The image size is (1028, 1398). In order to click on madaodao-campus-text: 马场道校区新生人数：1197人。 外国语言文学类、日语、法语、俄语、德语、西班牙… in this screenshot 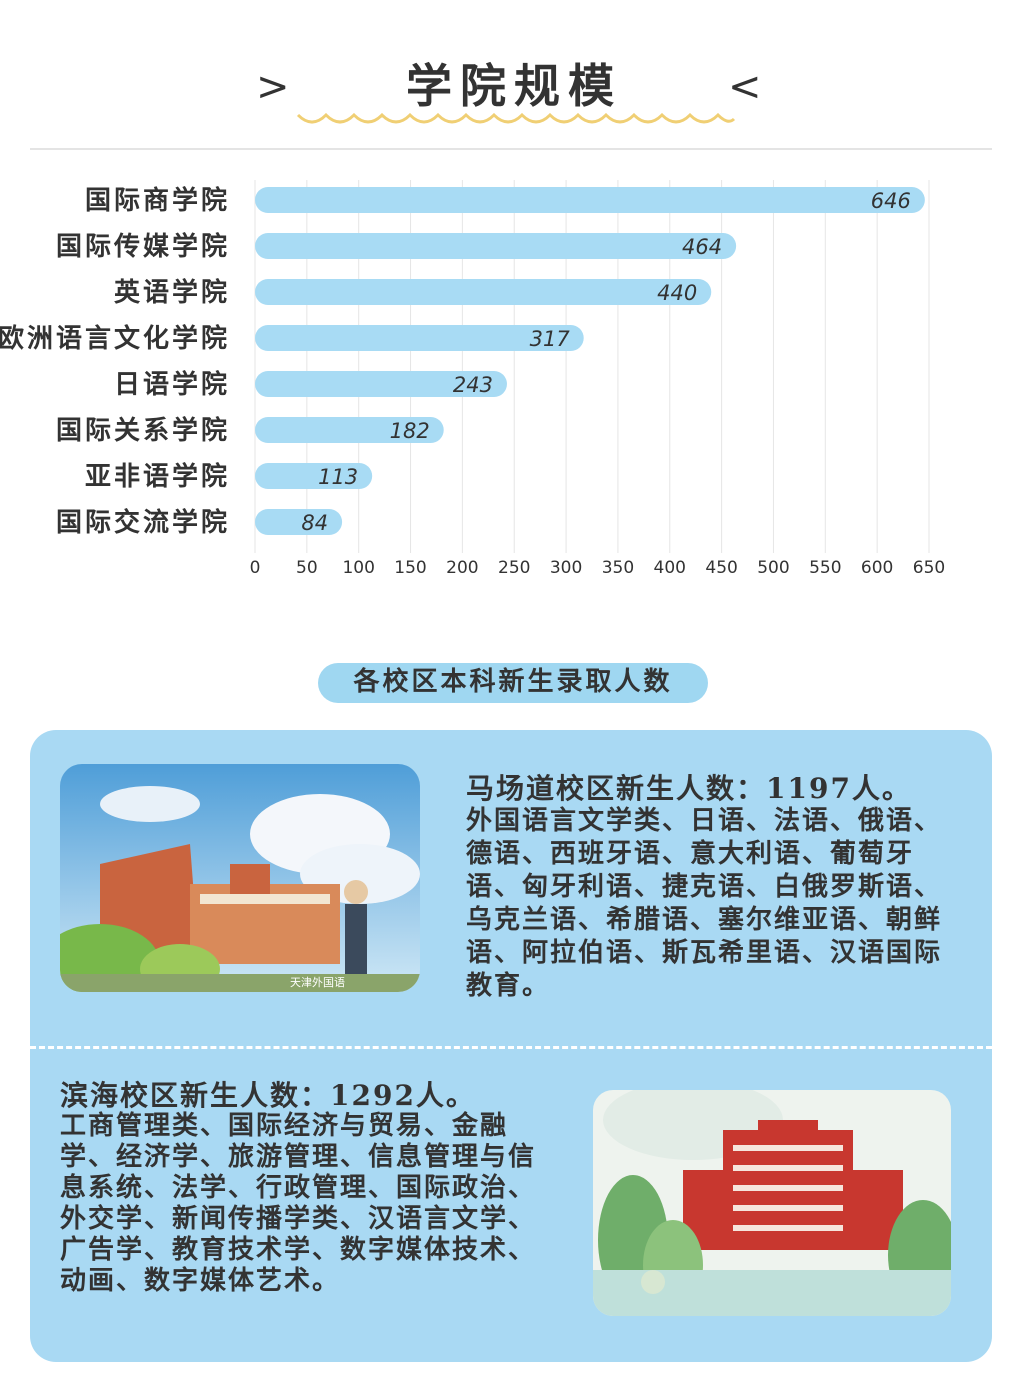, I will do `click(716, 887)`.